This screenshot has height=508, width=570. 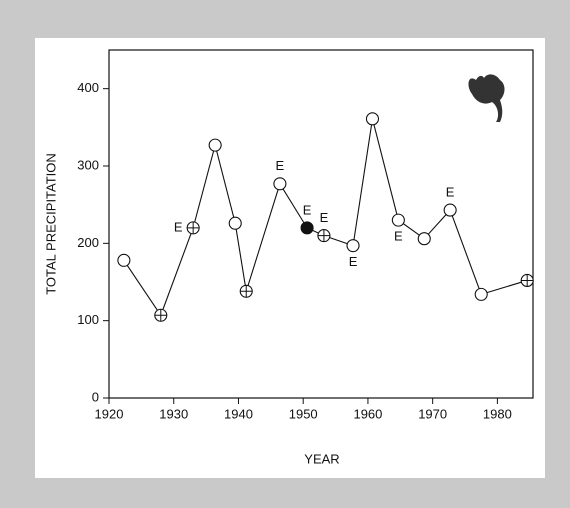 What do you see at coordinates (50, 224) in the screenshot?
I see `y-axis-label: TOTAL PRECIPITATION` at bounding box center [50, 224].